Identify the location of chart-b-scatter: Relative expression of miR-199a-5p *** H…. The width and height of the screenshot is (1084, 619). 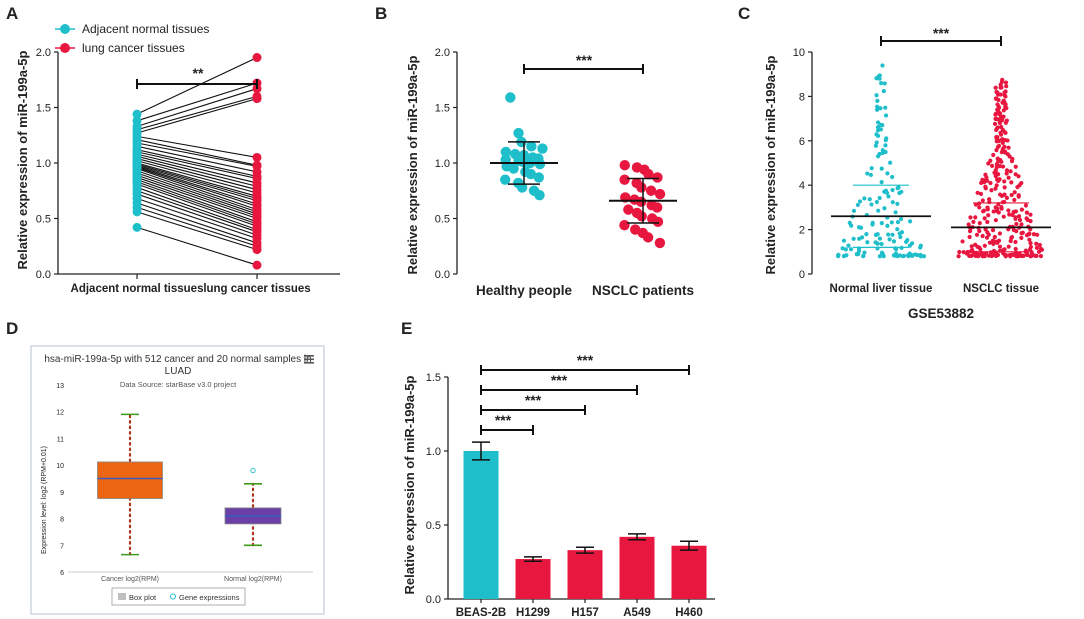
(549, 172).